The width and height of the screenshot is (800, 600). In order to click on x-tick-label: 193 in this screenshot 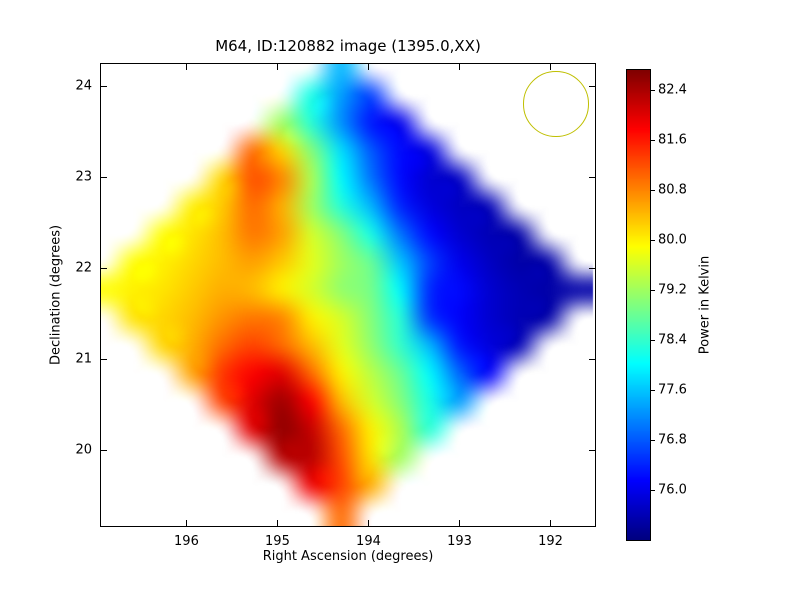, I will do `click(459, 541)`.